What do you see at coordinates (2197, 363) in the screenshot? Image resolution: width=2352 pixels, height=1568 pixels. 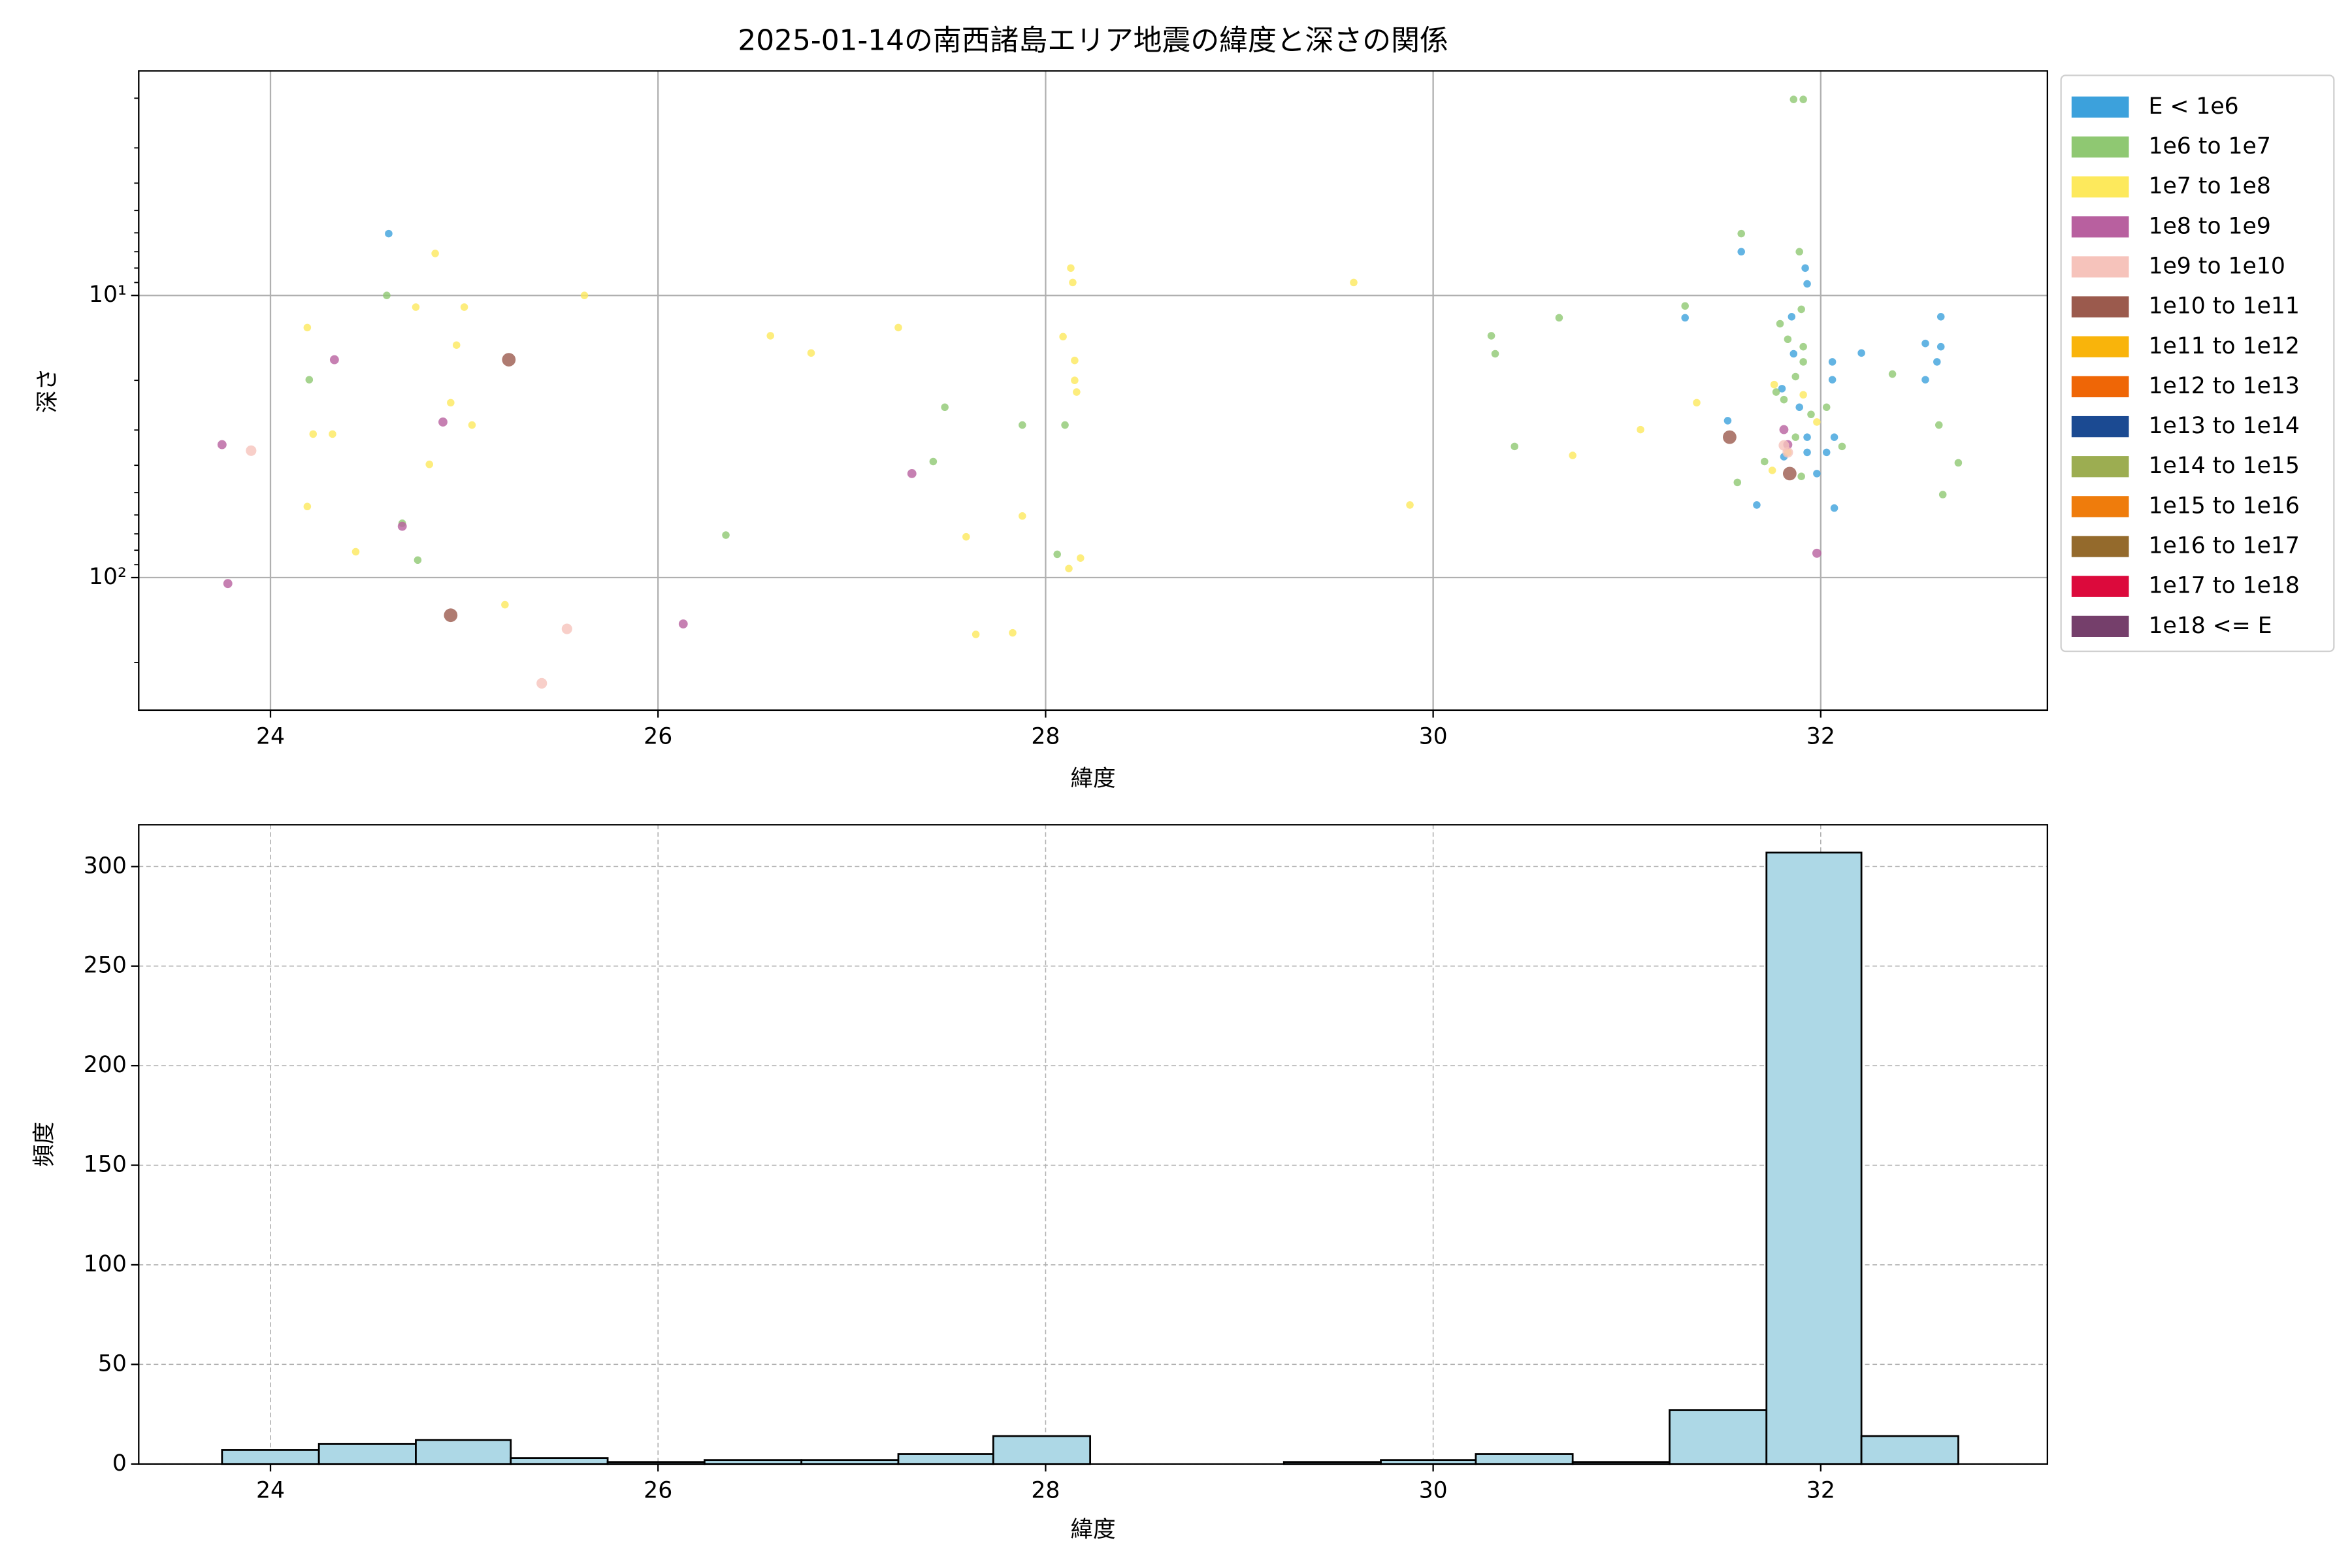 I see `legend-box` at bounding box center [2197, 363].